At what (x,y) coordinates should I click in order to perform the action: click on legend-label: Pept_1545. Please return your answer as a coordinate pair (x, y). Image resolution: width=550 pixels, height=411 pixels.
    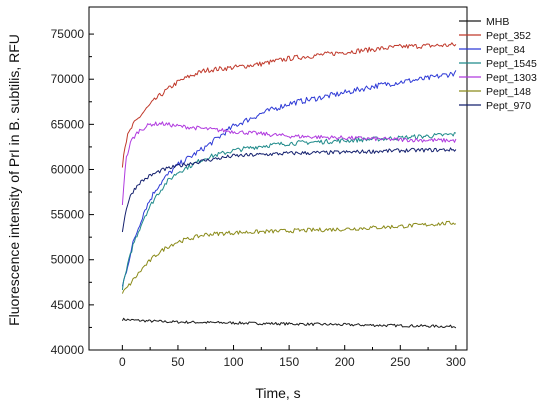
    Looking at the image, I should click on (511, 64).